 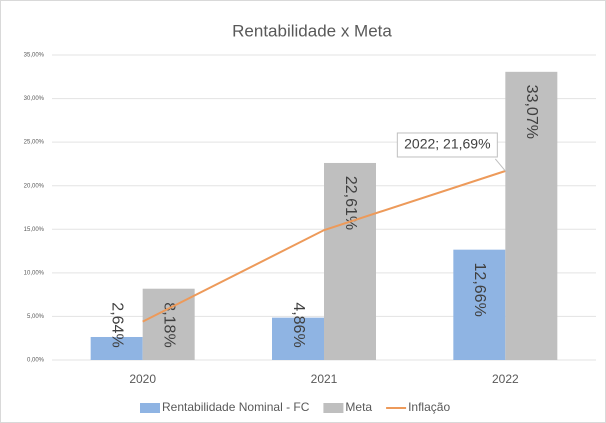 What do you see at coordinates (168, 324) in the screenshot?
I see `data-label: 8,18%` at bounding box center [168, 324].